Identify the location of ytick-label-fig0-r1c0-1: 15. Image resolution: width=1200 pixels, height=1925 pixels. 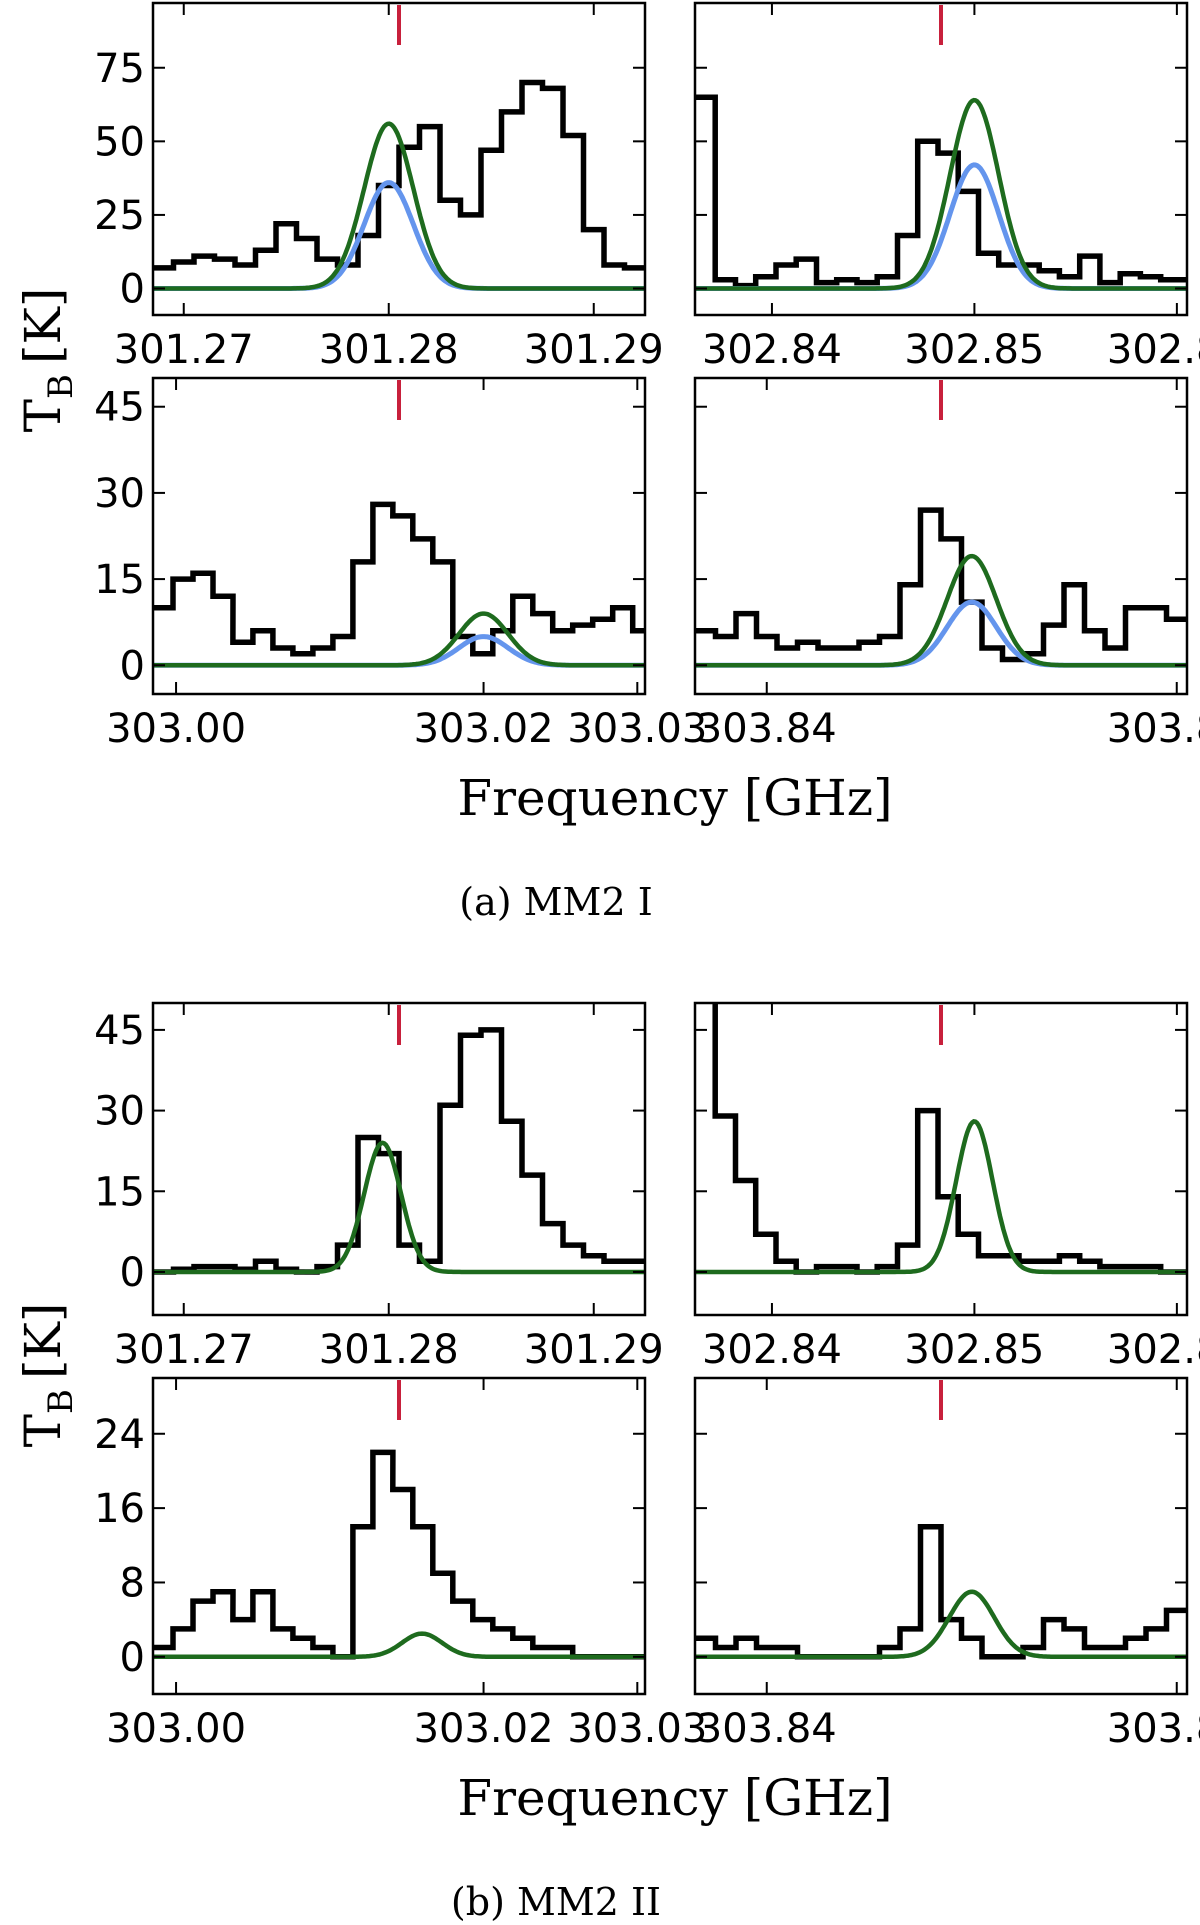
(119, 580).